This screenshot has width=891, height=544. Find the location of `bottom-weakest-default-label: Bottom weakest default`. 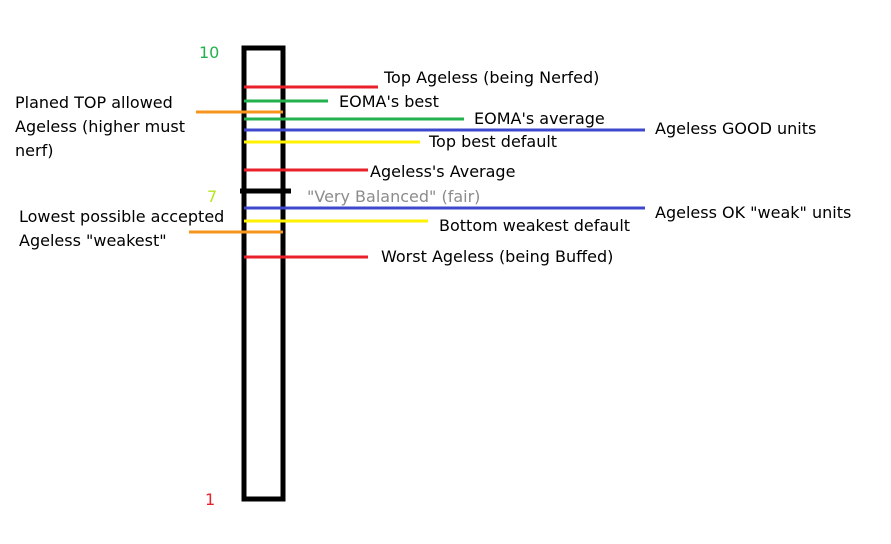

bottom-weakest-default-label: Bottom weakest default is located at coordinates (535, 225).